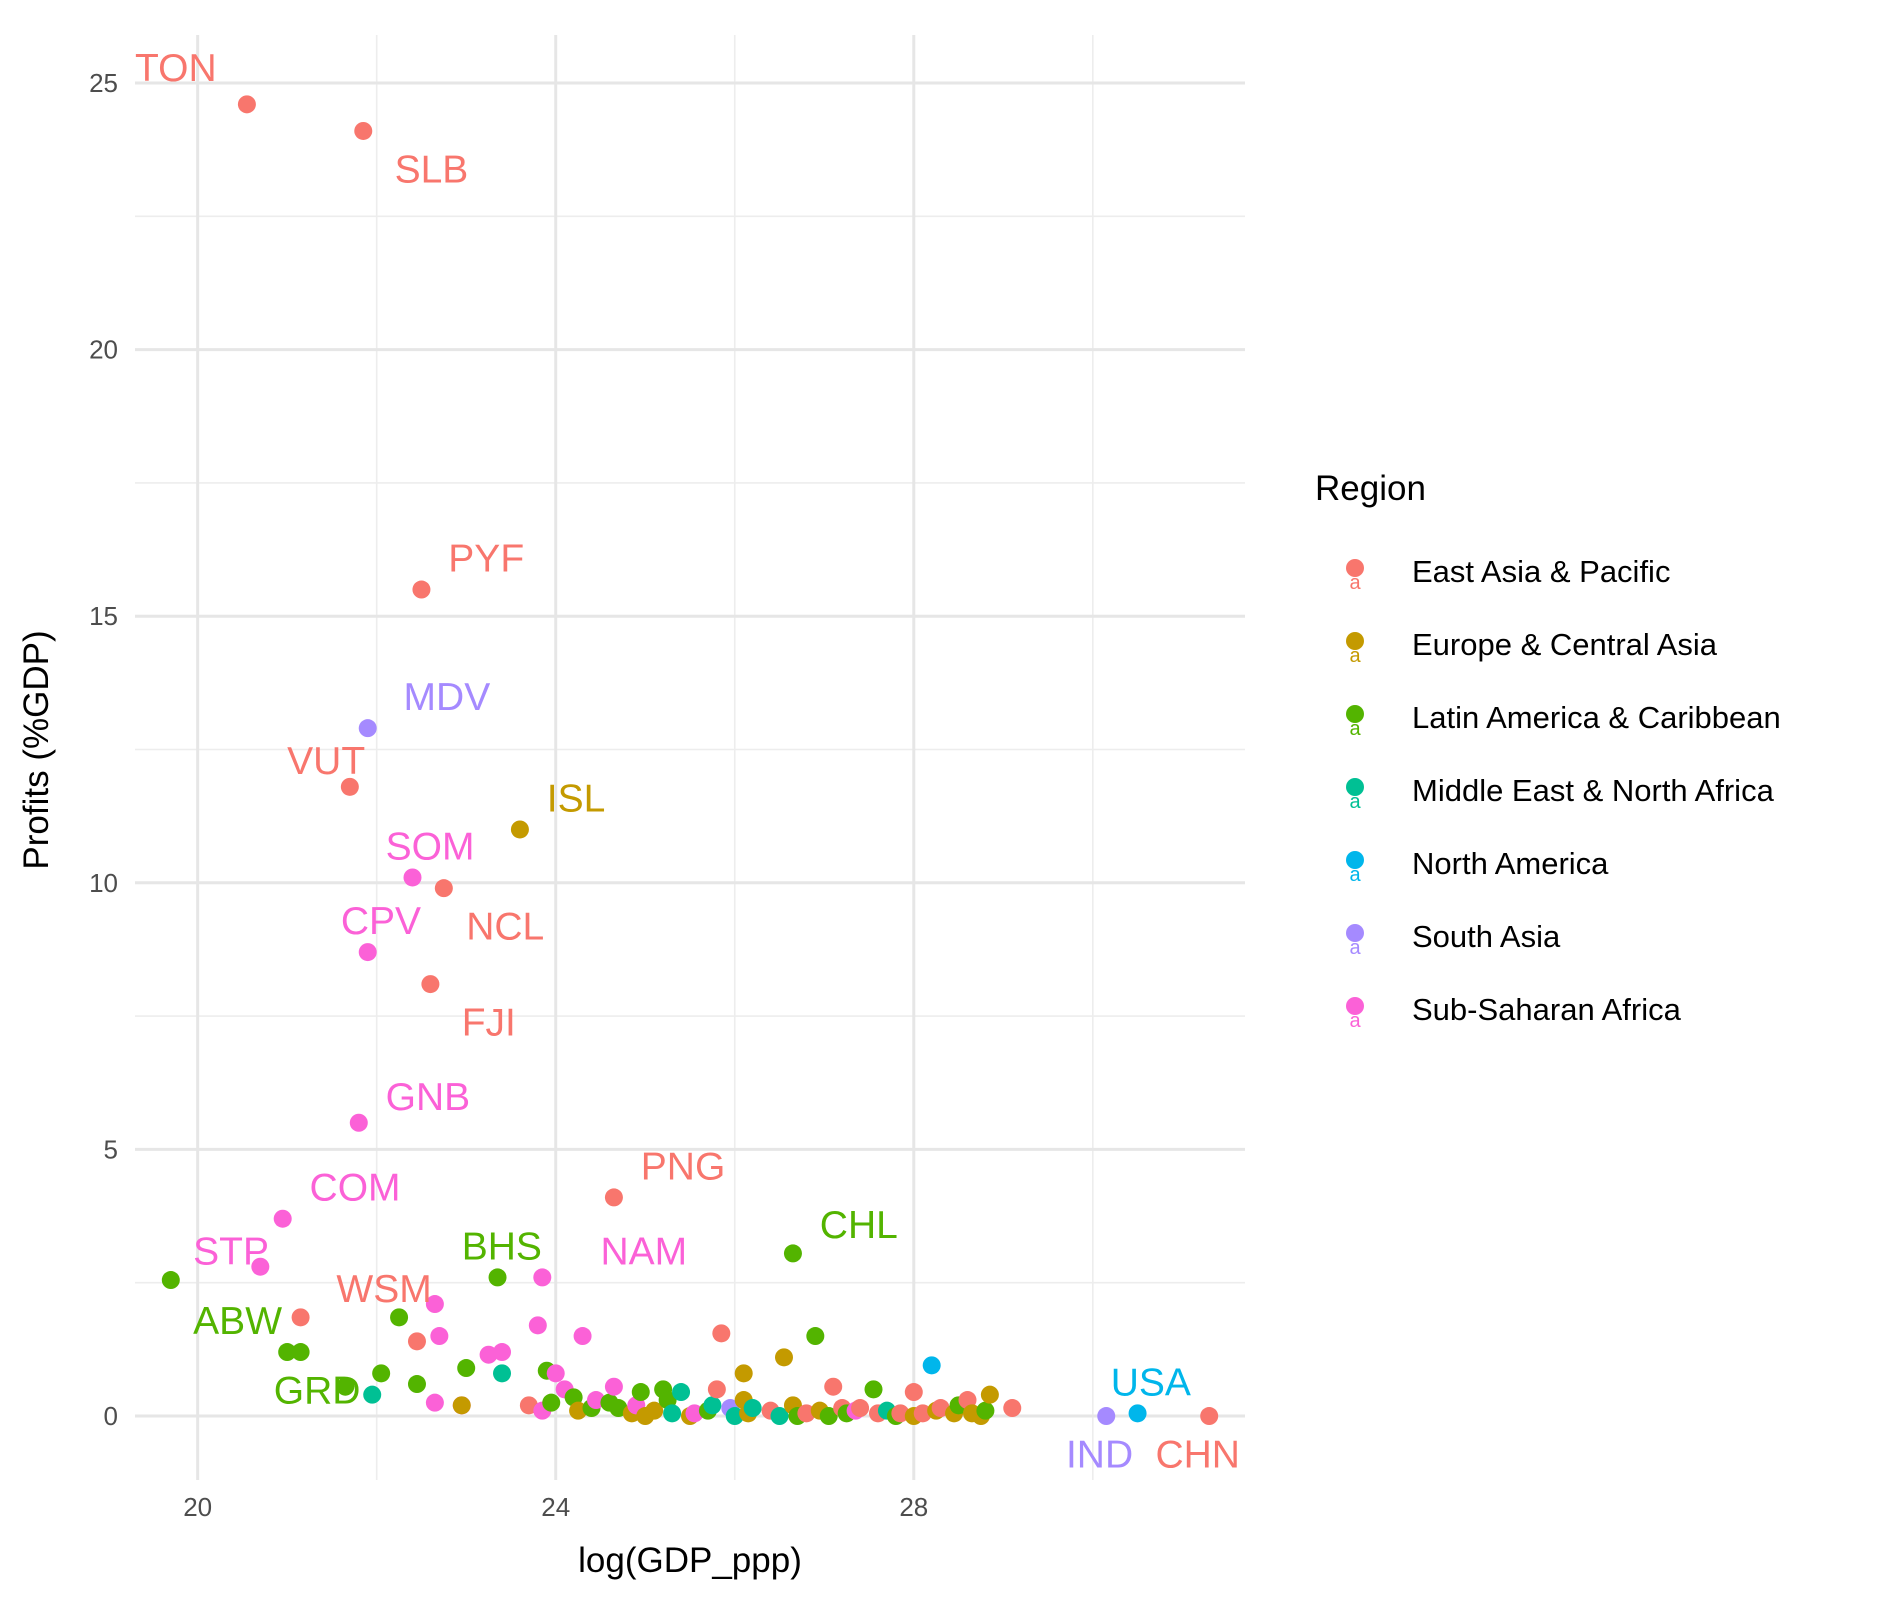 The image size is (1887, 1600). Describe the element at coordinates (317, 1390) in the screenshot. I see `point-label: GRD` at that location.